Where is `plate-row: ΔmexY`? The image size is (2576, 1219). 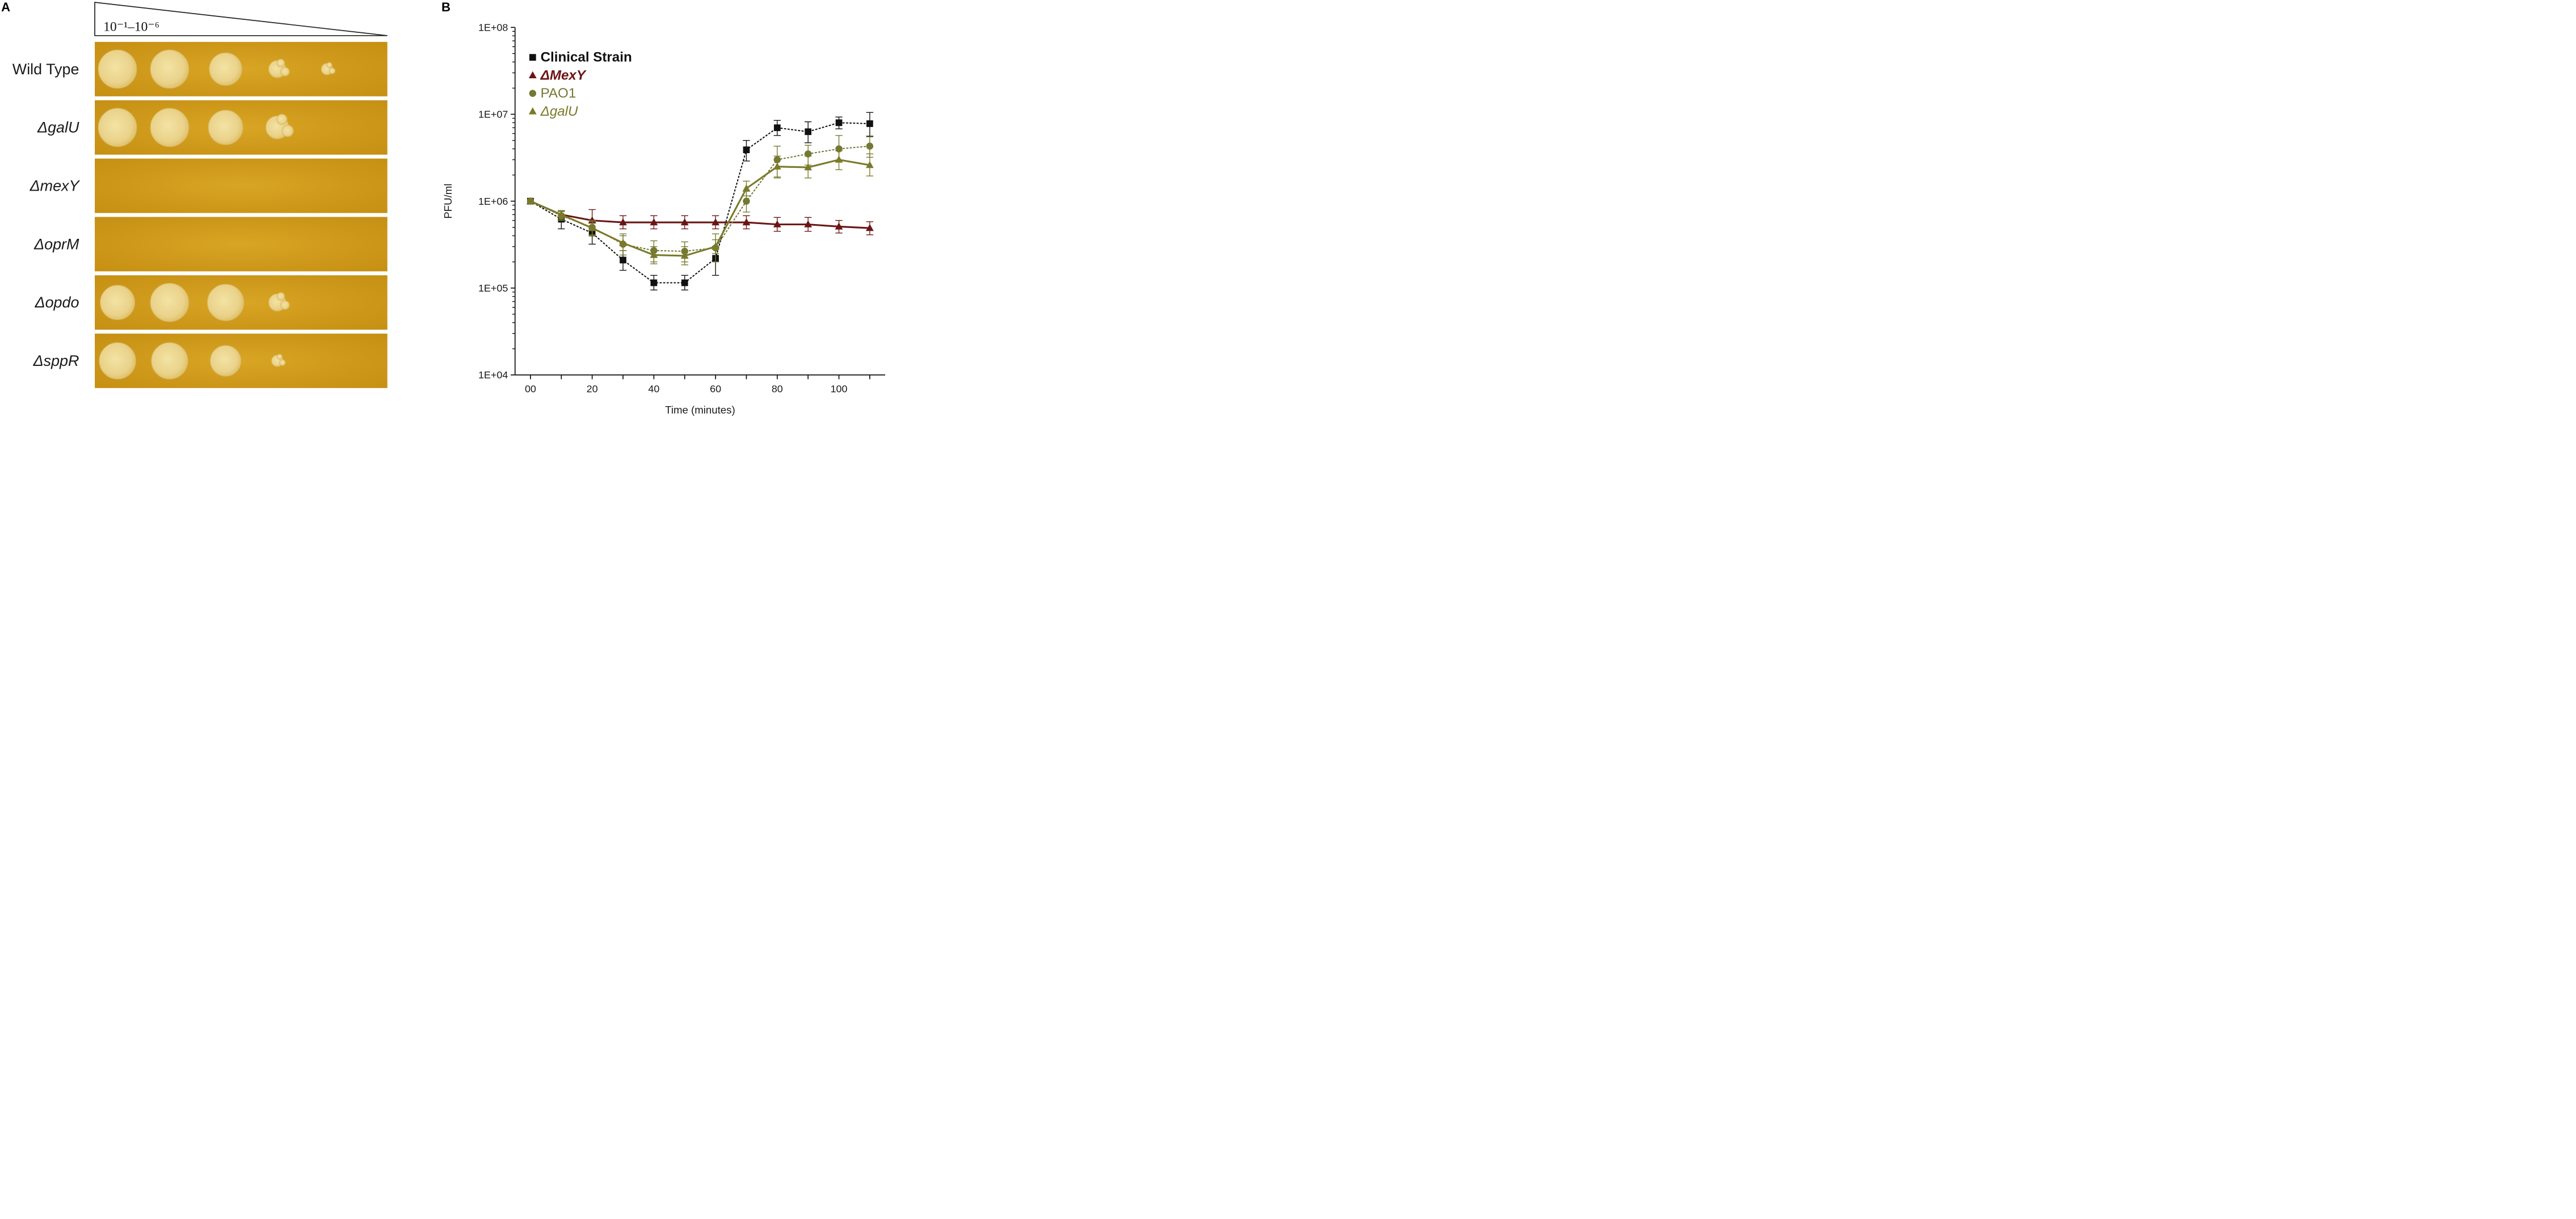
plate-row: ΔmexY is located at coordinates (209, 185).